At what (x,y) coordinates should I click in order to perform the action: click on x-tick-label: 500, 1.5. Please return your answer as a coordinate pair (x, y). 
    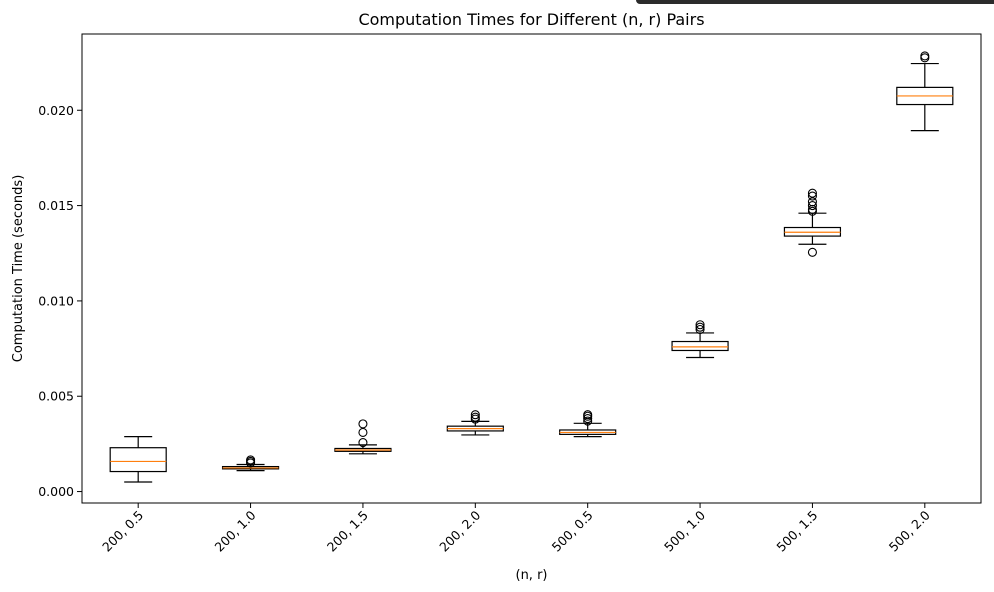
    Looking at the image, I should click on (796, 531).